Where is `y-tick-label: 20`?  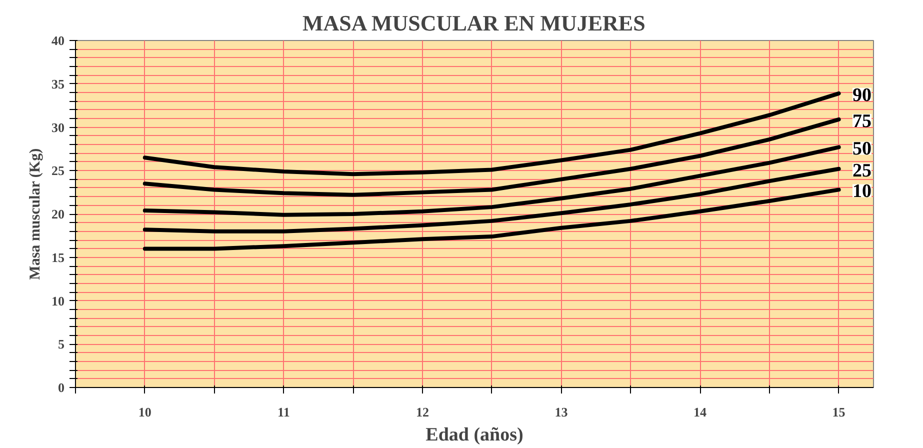 y-tick-label: 20 is located at coordinates (58, 214).